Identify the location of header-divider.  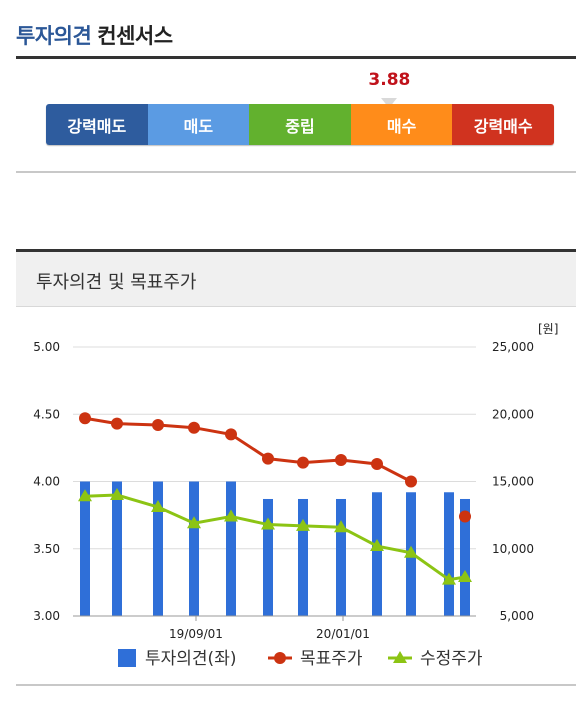
(296, 57).